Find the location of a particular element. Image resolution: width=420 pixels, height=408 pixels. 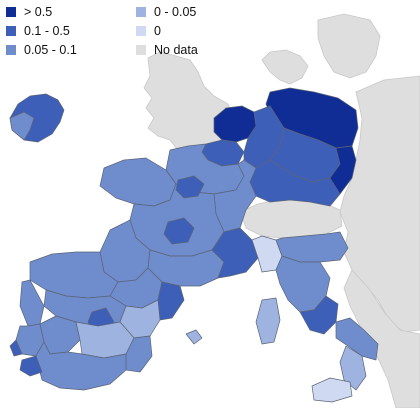

legend-item-0-05-0-1: 0.05 - 0.1 is located at coordinates (41, 50).